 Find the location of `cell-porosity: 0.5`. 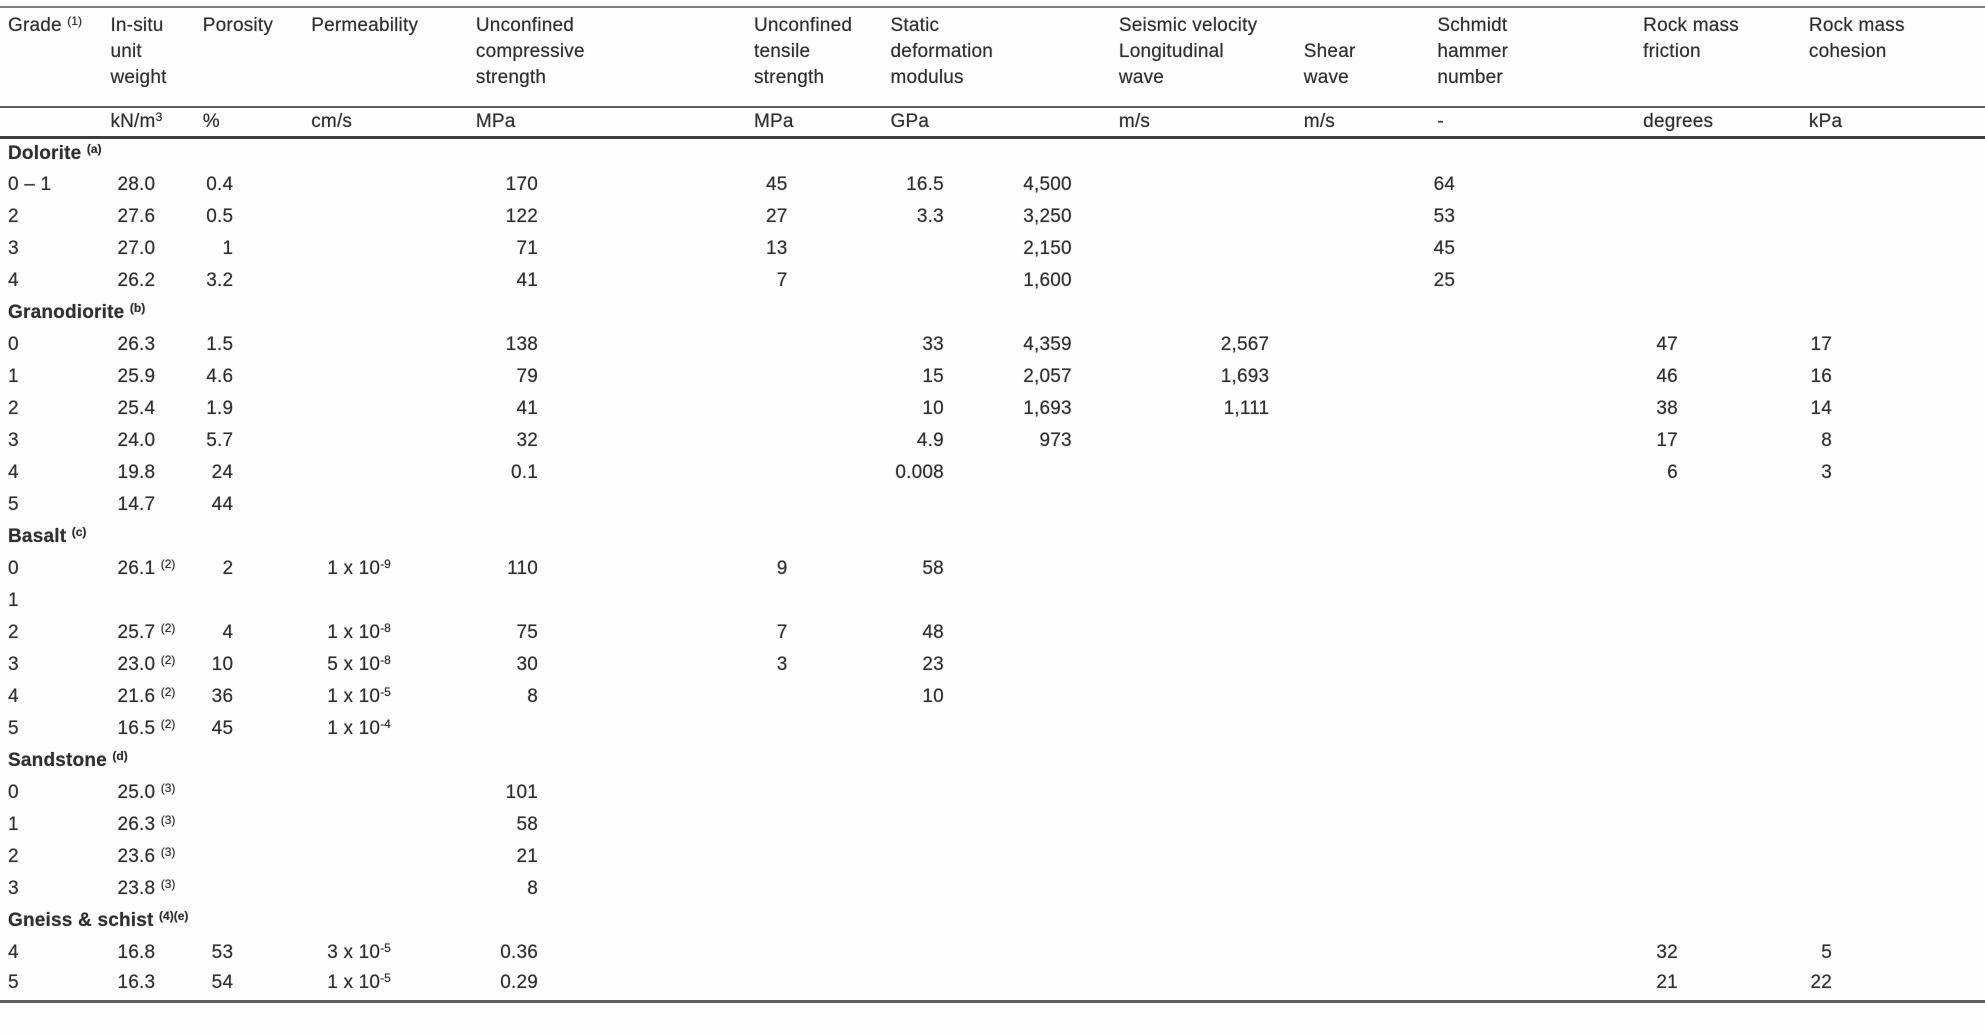

cell-porosity: 0.5 is located at coordinates (220, 216).